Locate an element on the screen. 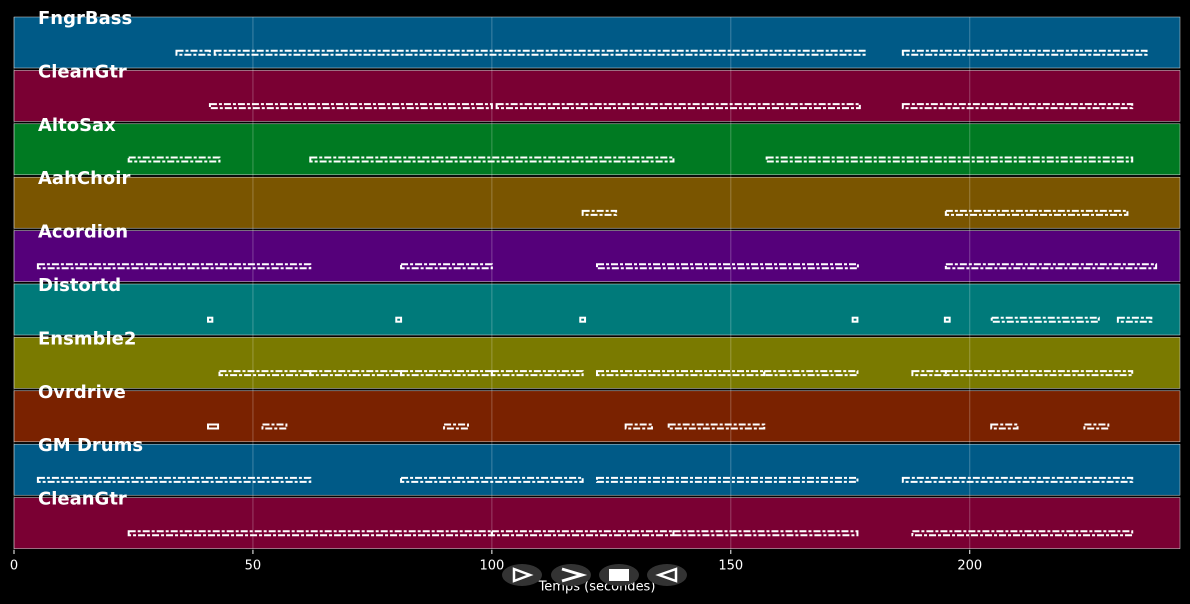  x-tick-label: 100 is located at coordinates (491, 566).